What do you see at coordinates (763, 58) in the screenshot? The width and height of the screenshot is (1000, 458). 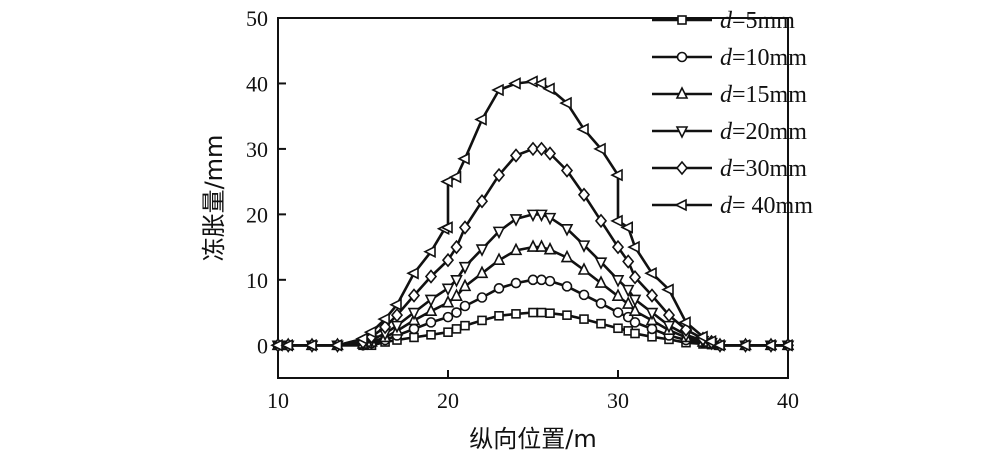 I see `legend-label: d=10mm` at bounding box center [763, 58].